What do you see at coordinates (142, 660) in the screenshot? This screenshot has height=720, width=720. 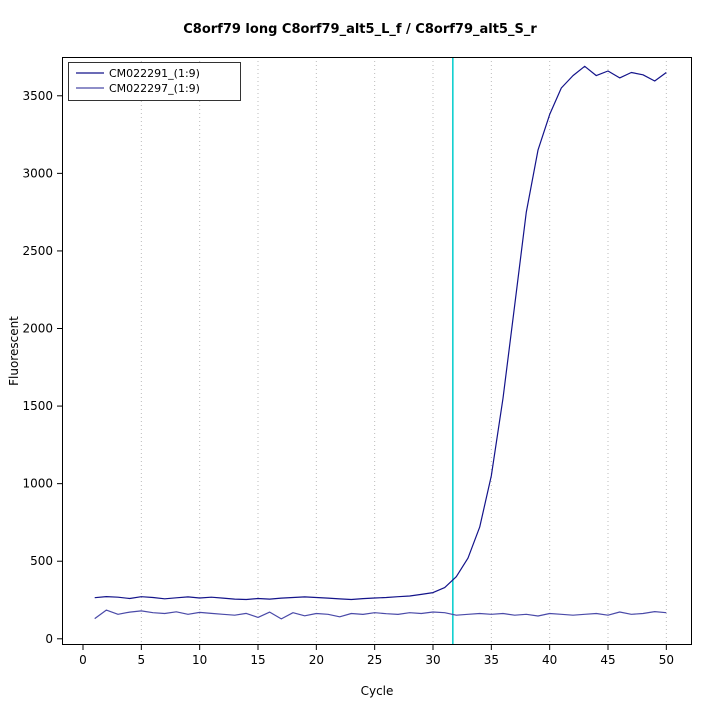 I see `x-tick-label: 5` at bounding box center [142, 660].